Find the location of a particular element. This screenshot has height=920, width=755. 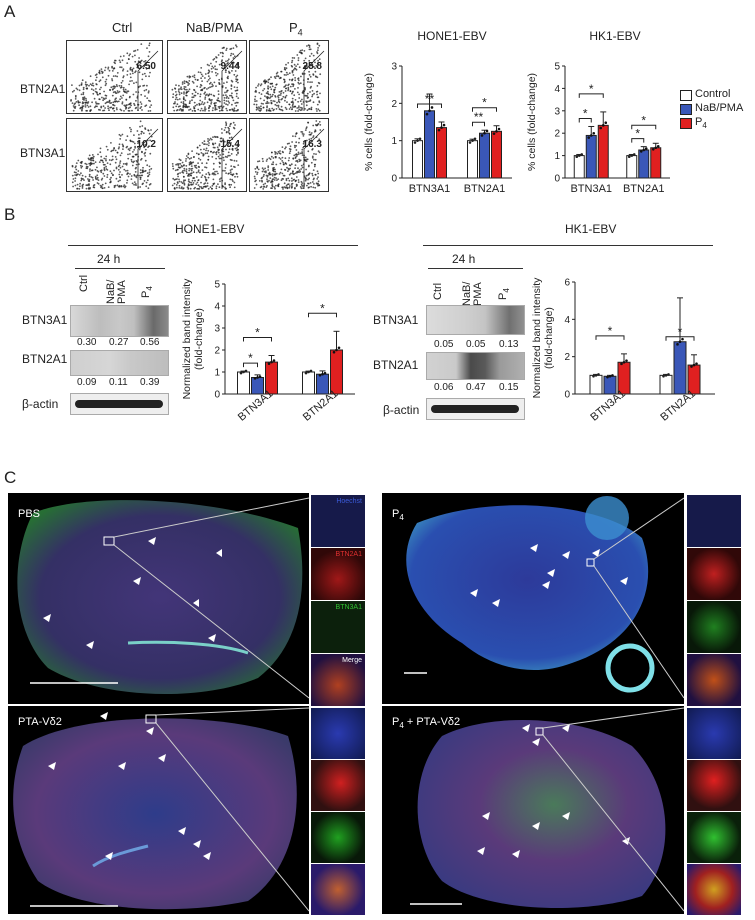

tissue-image-p4: P4 is located at coordinates (533, 598).